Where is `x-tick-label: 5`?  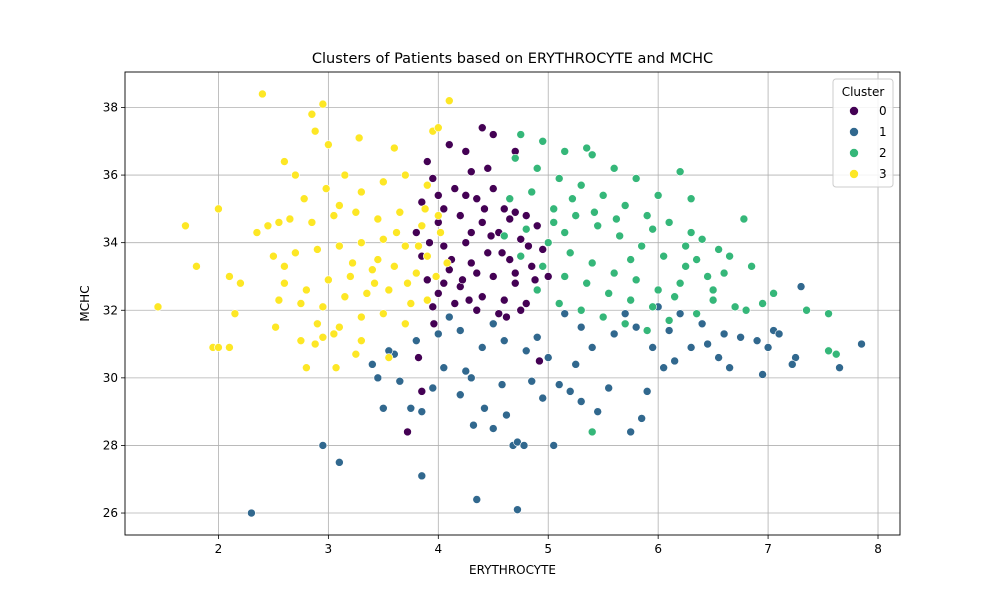
x-tick-label: 5 is located at coordinates (548, 549).